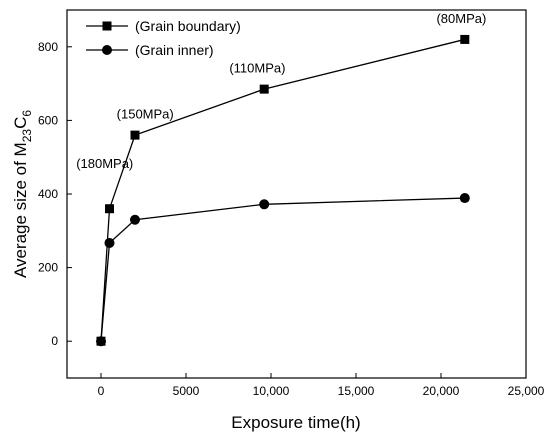 This screenshot has height=438, width=550. What do you see at coordinates (107, 50) in the screenshot?
I see `legend-marker-circle` at bounding box center [107, 50].